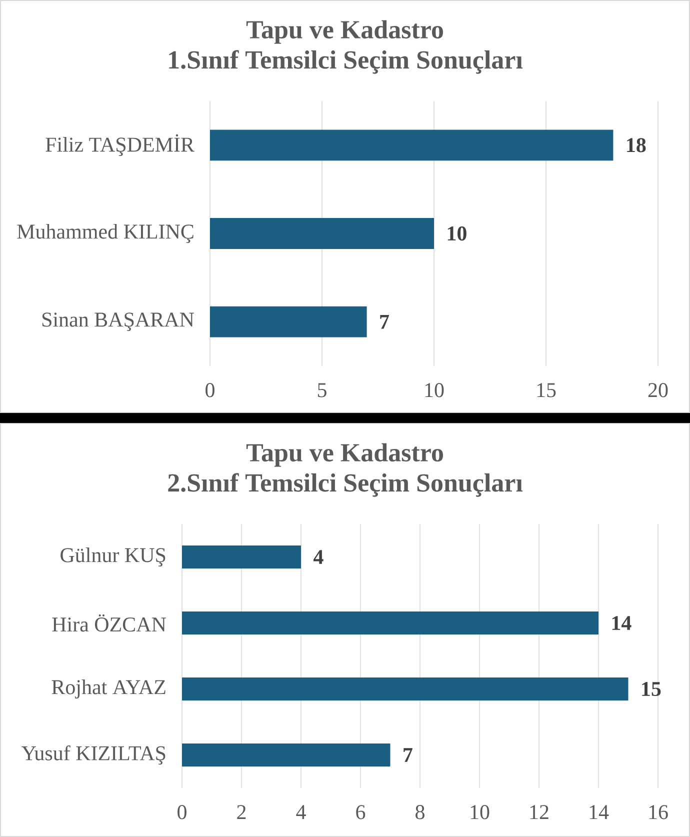 The width and height of the screenshot is (690, 837). I want to click on x-tick-label: 4, so click(301, 812).